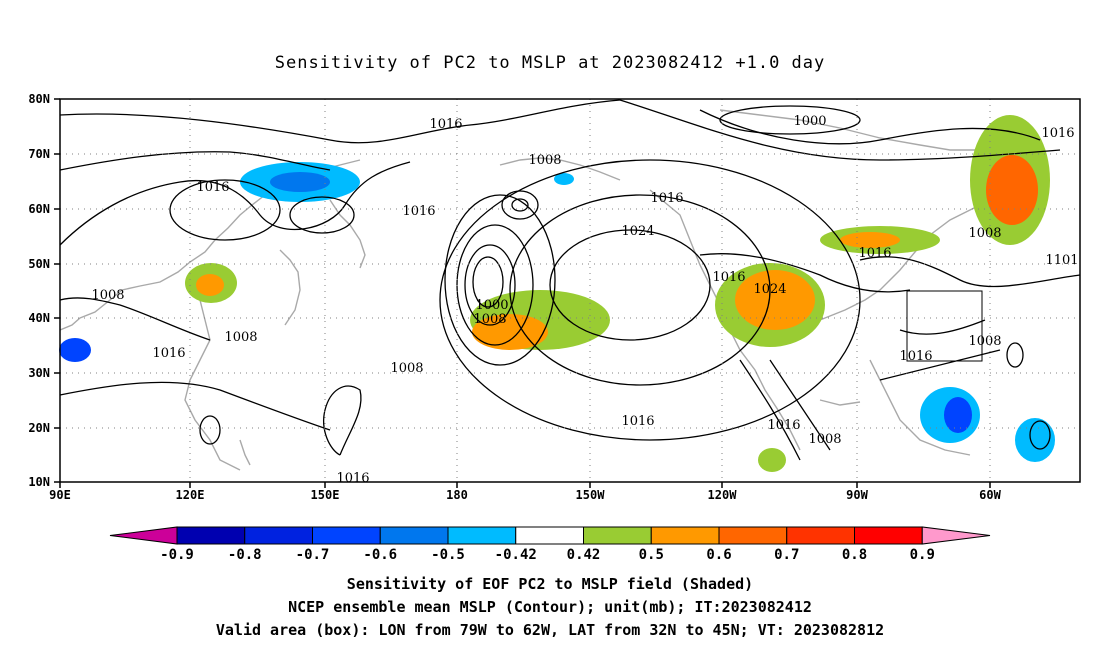 The width and height of the screenshot is (1100, 650). I want to click on lon-label: 120W, so click(723, 495).